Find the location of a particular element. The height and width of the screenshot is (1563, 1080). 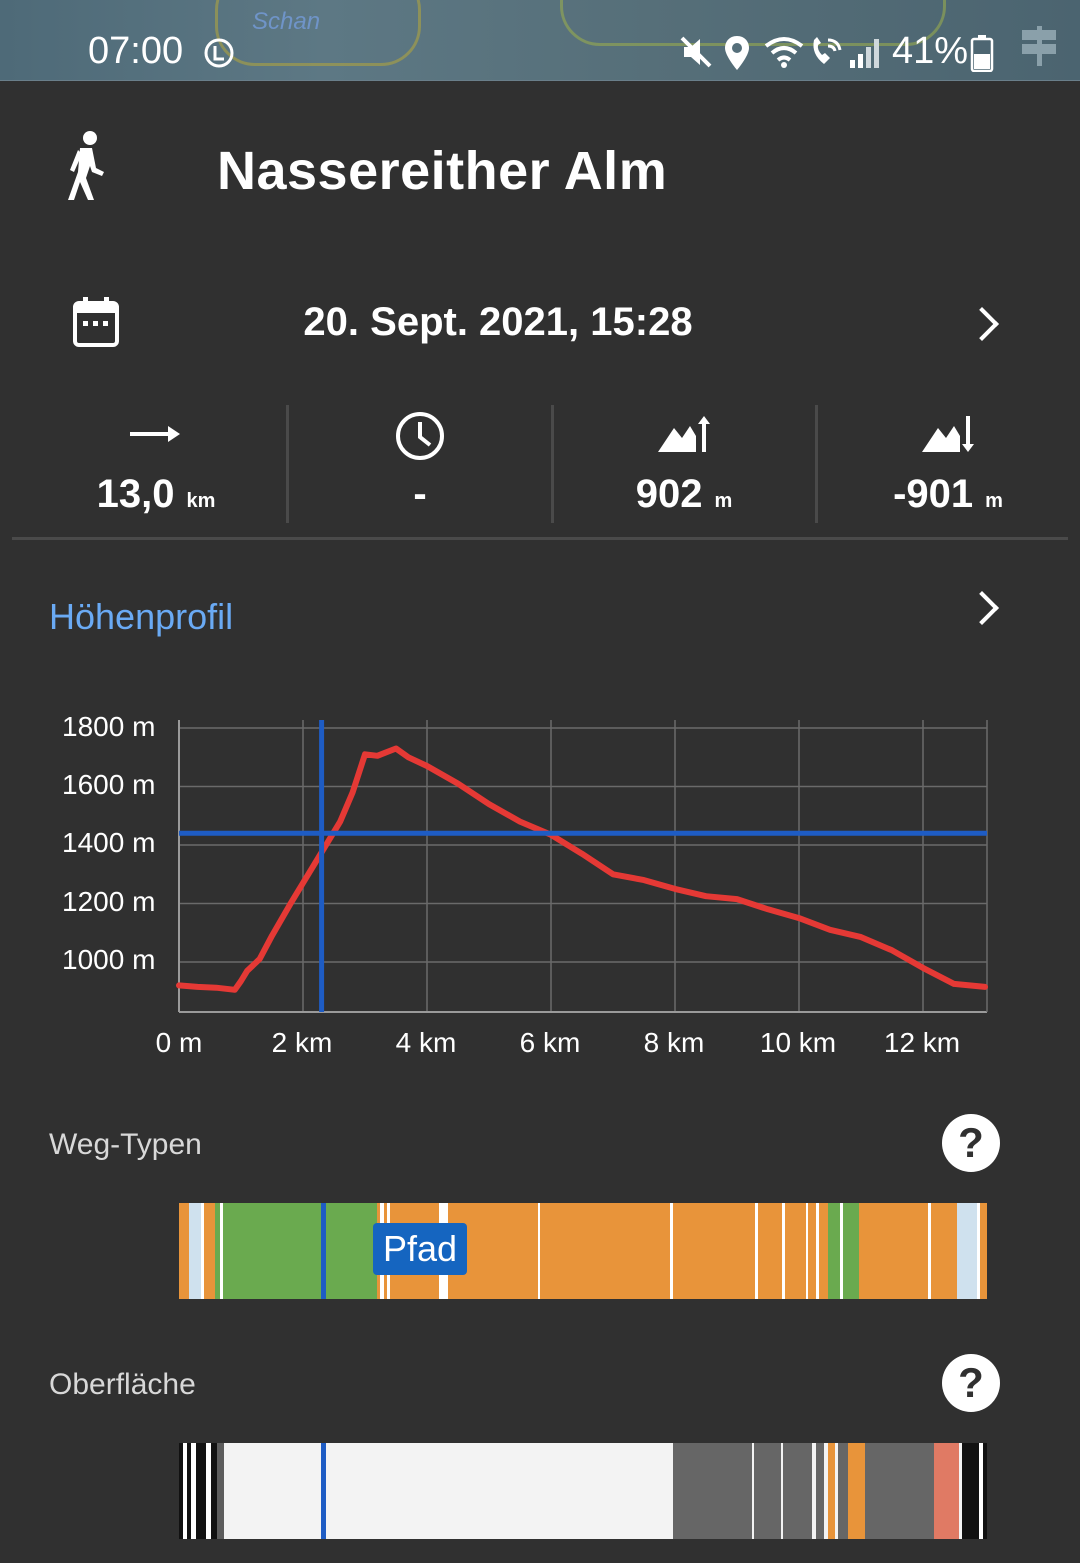

ascent-value: 902 is located at coordinates (669, 494).